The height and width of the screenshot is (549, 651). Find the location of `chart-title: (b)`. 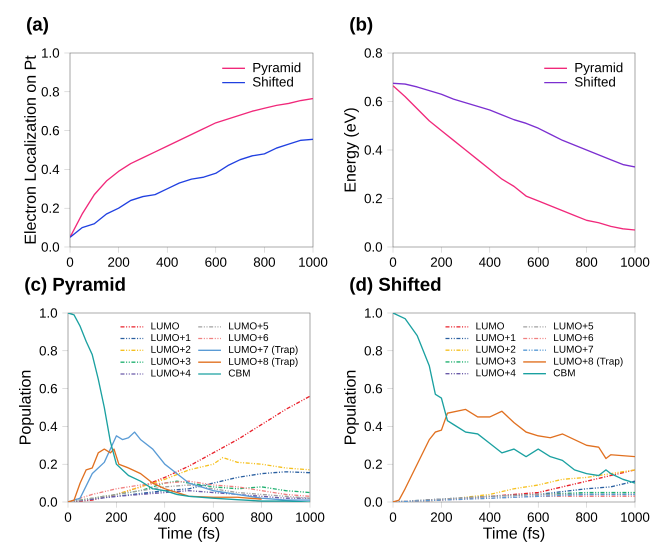

chart-title: (b) is located at coordinates (361, 25).